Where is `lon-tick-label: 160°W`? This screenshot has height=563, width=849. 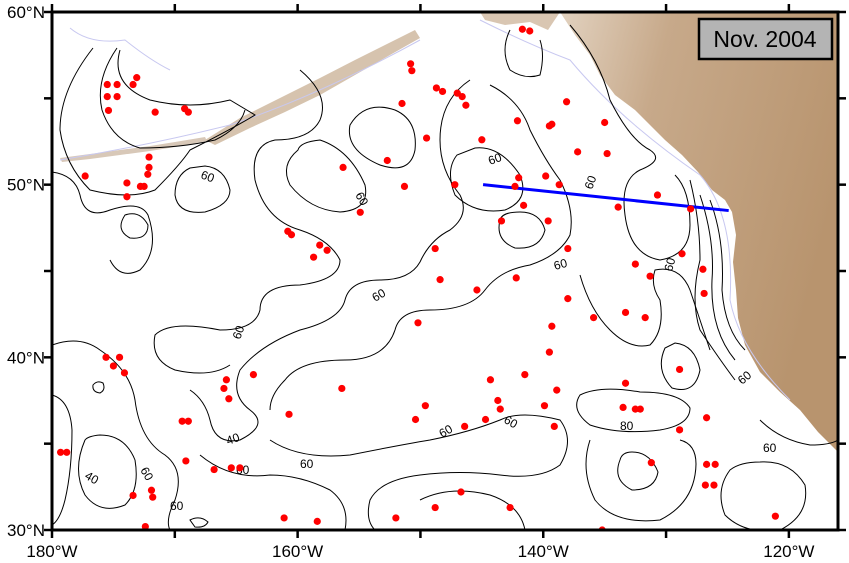 lon-tick-label: 160°W is located at coordinates (297, 551).